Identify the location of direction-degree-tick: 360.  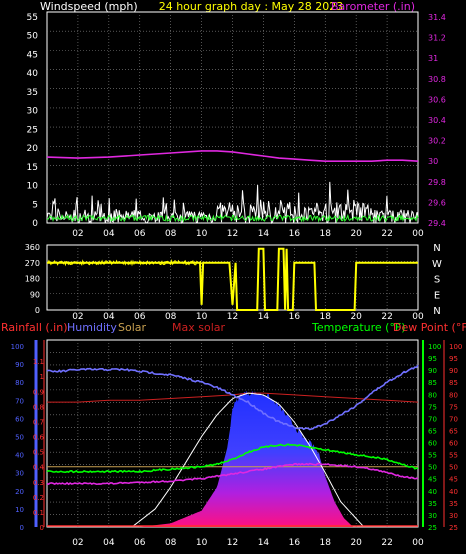
(32, 247).